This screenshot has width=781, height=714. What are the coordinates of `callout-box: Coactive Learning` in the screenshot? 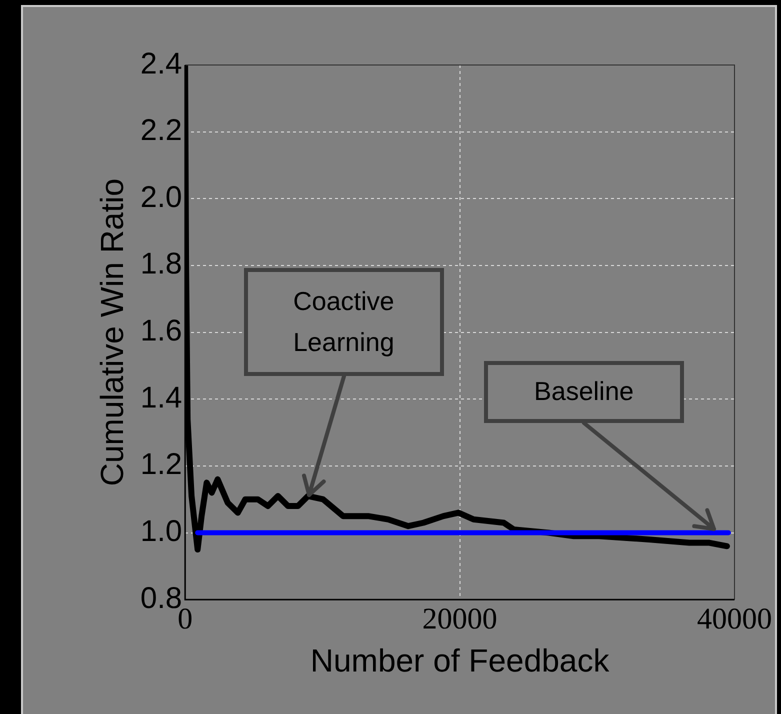 It's located at (344, 322).